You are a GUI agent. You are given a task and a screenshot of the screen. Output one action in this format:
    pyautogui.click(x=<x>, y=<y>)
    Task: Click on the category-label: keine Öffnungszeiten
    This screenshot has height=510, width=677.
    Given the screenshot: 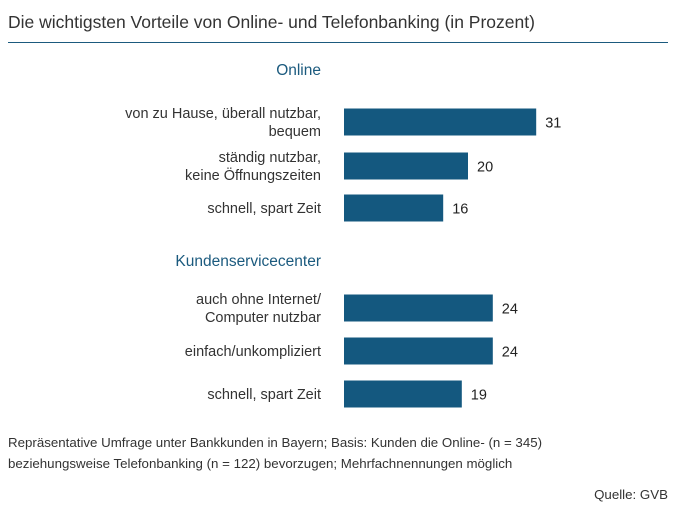 What is the action you would take?
    pyautogui.click(x=253, y=175)
    